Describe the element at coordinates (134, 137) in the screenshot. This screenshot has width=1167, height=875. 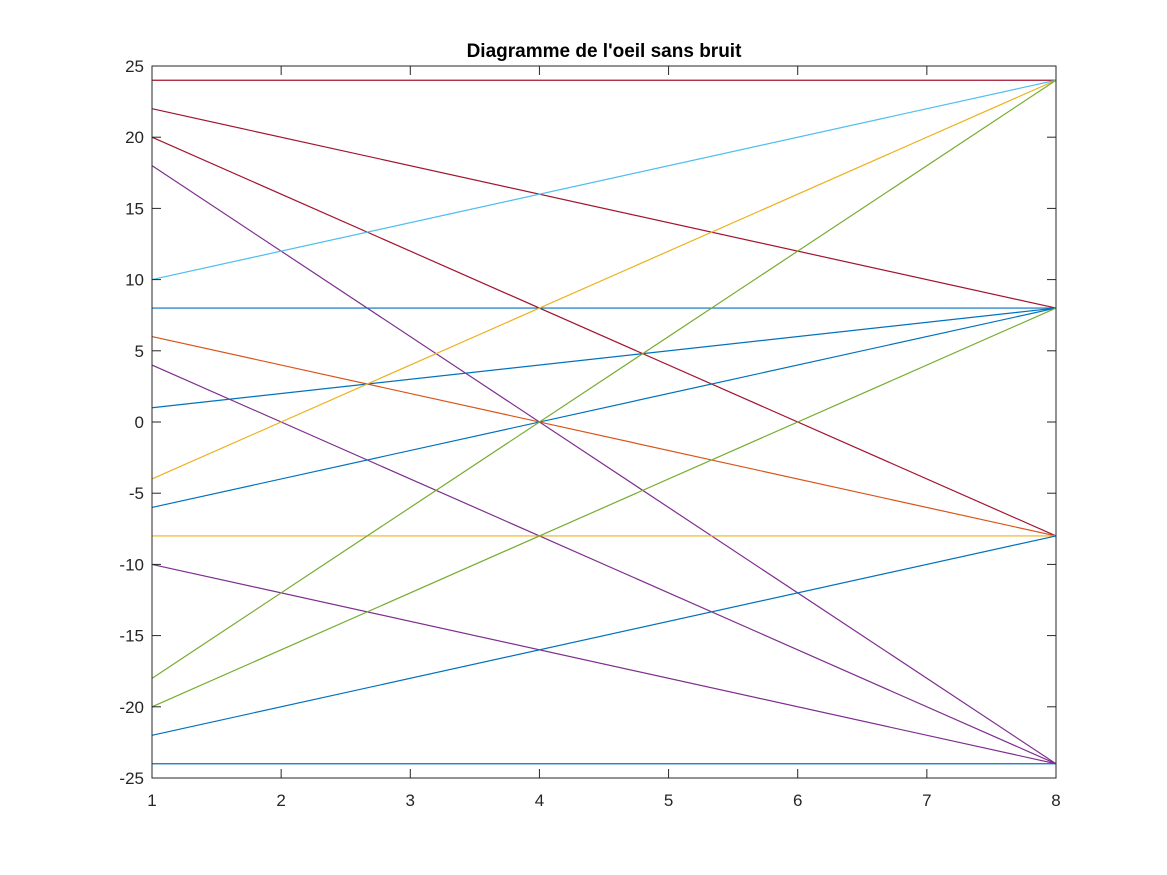
I see `y-tick-label-20: 20` at that location.